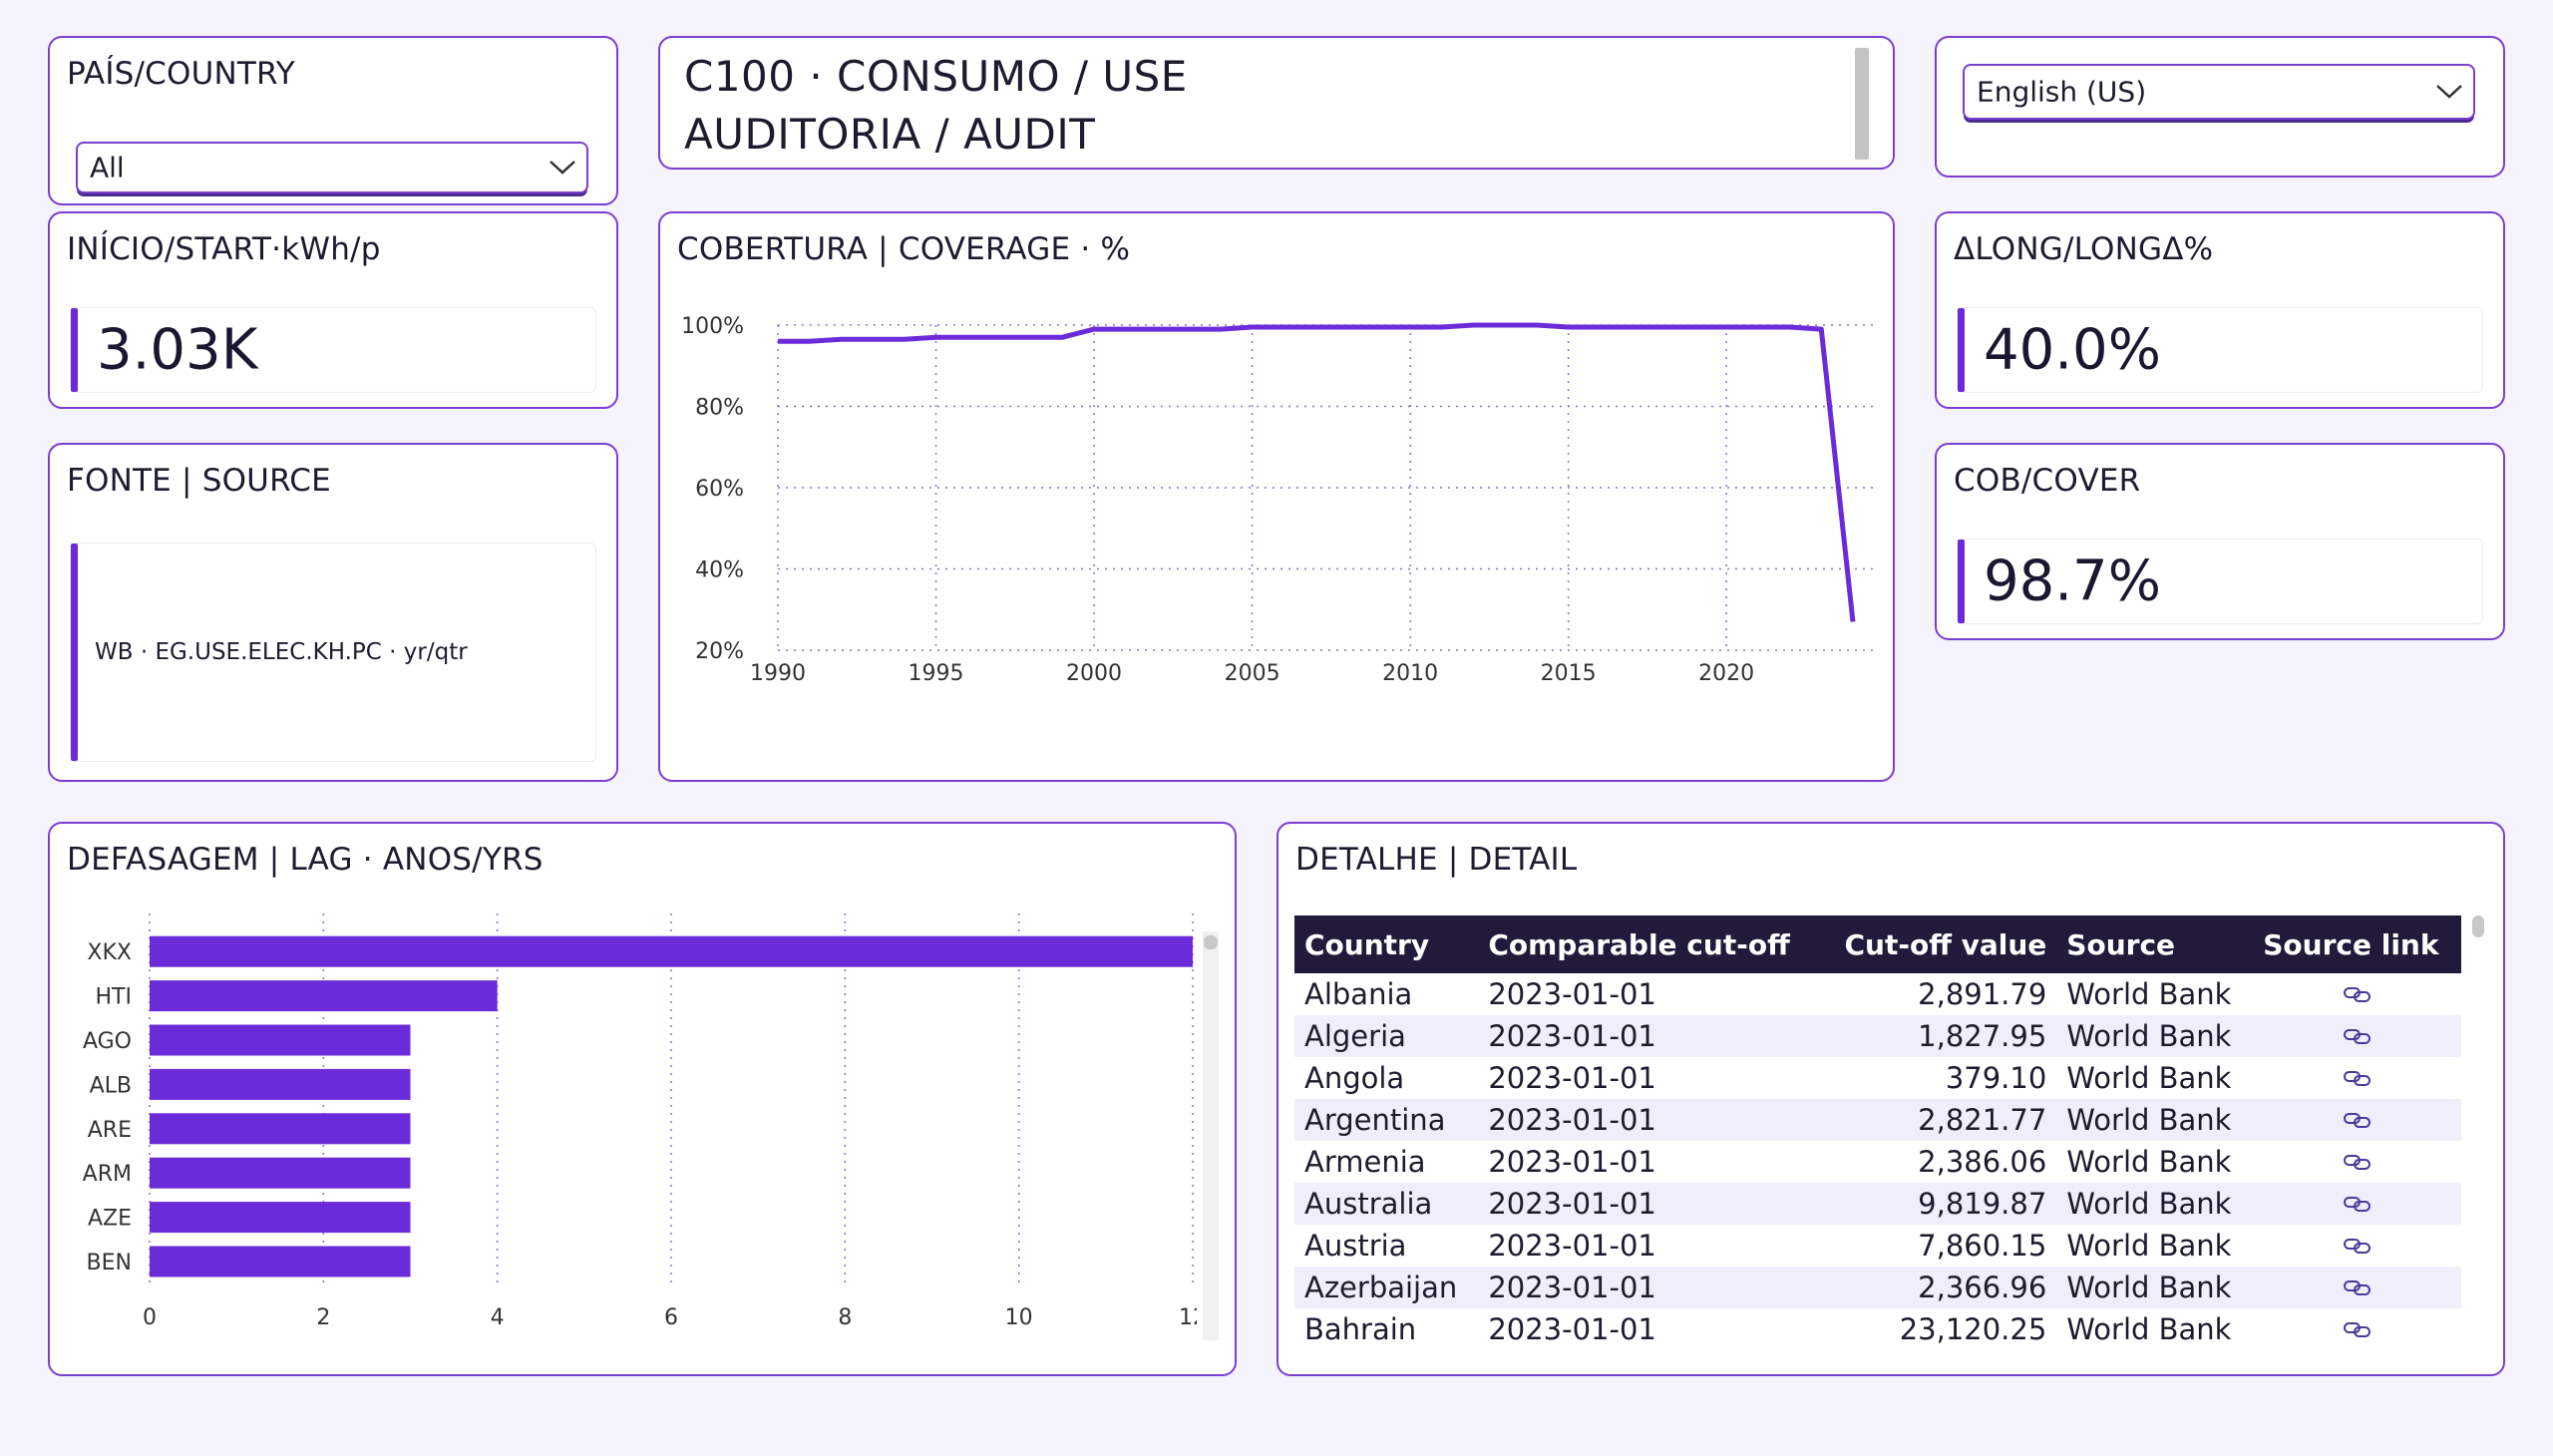 The width and height of the screenshot is (2553, 1456). I want to click on column-header: Source link, so click(2357, 944).